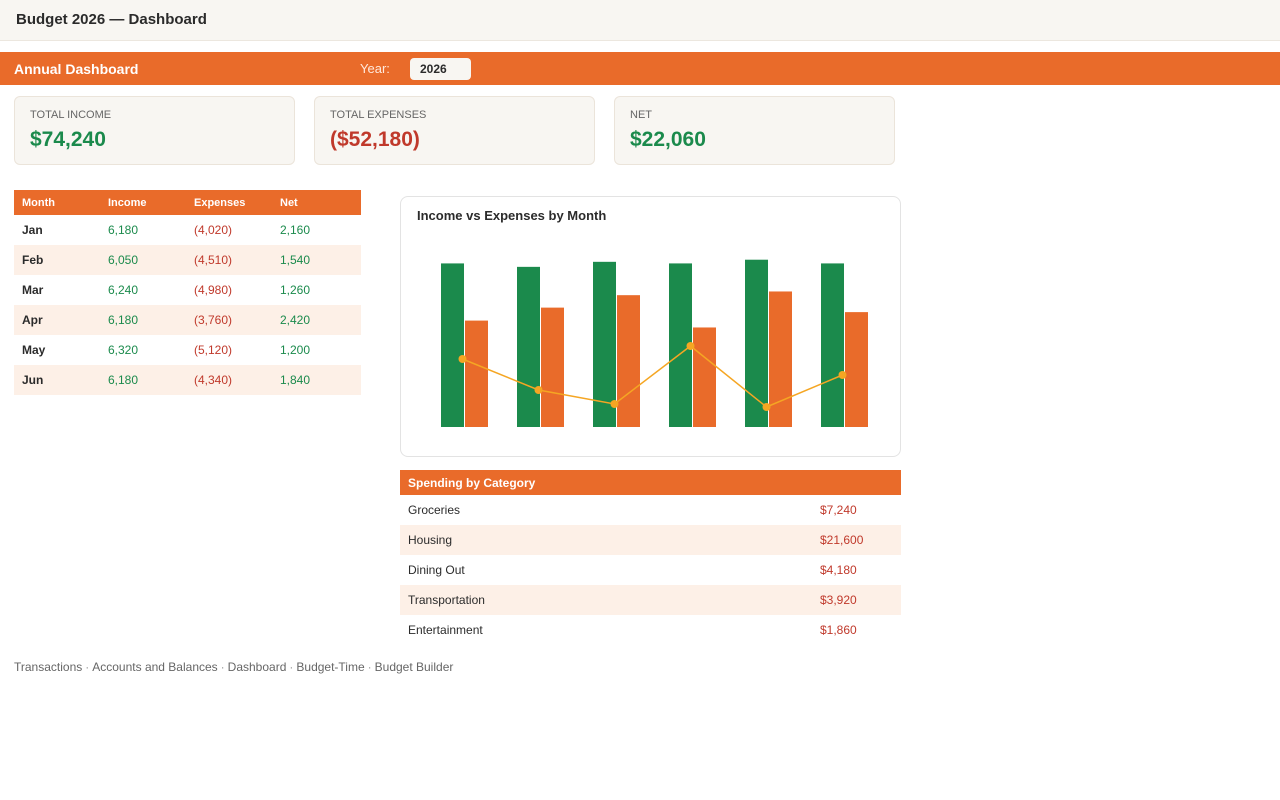  Describe the element at coordinates (34, 350) in the screenshot. I see `month-cell: May` at that location.